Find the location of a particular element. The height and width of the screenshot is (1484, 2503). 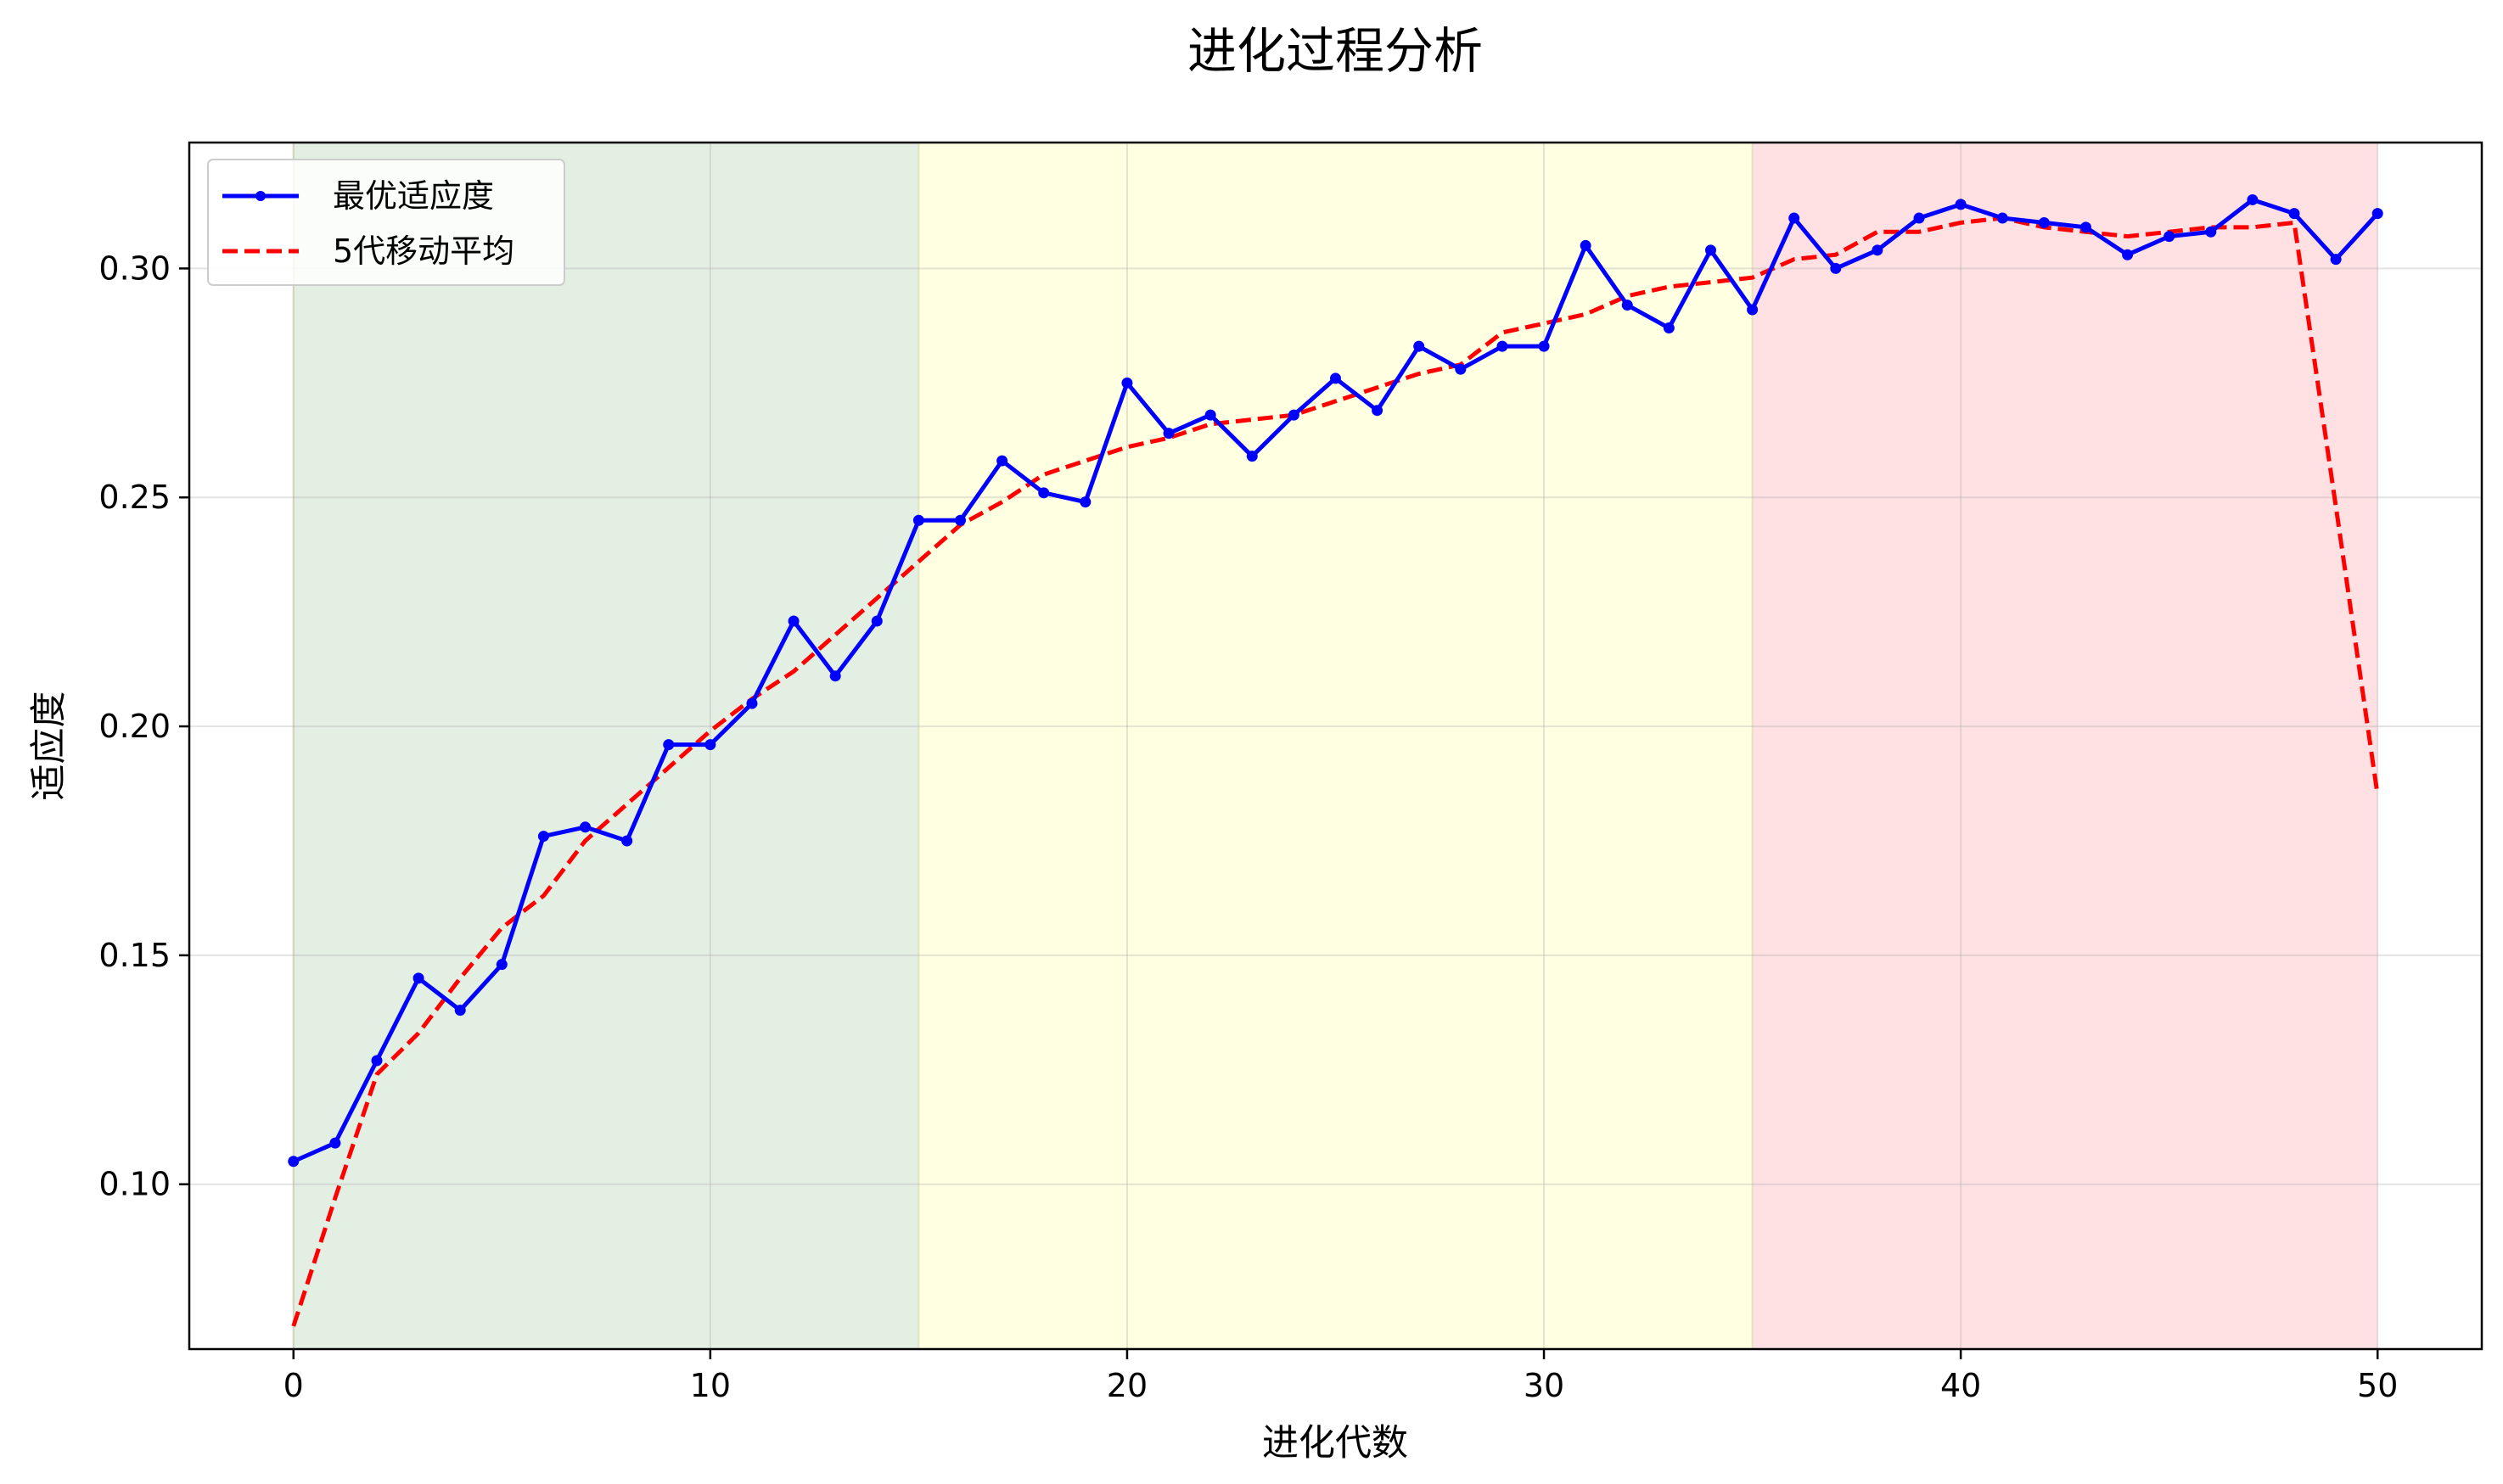

y-tick-label: 0.20 is located at coordinates (134, 726).